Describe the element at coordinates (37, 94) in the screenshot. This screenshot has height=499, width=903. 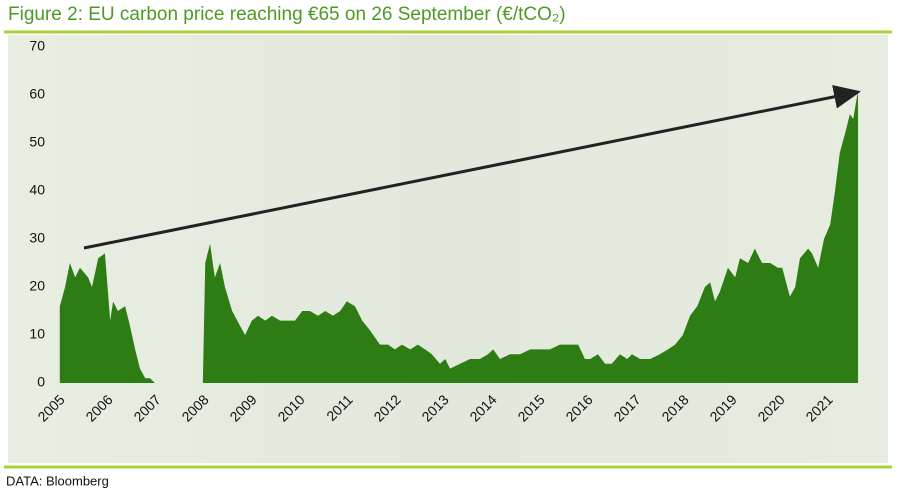
I see `y-tick-label: 60` at that location.